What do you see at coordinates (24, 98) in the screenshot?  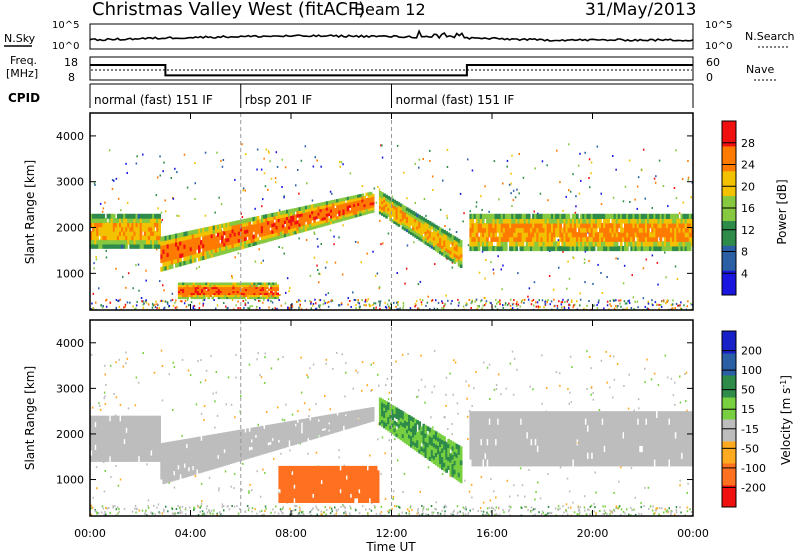 I see `cpid-label: CPID` at bounding box center [24, 98].